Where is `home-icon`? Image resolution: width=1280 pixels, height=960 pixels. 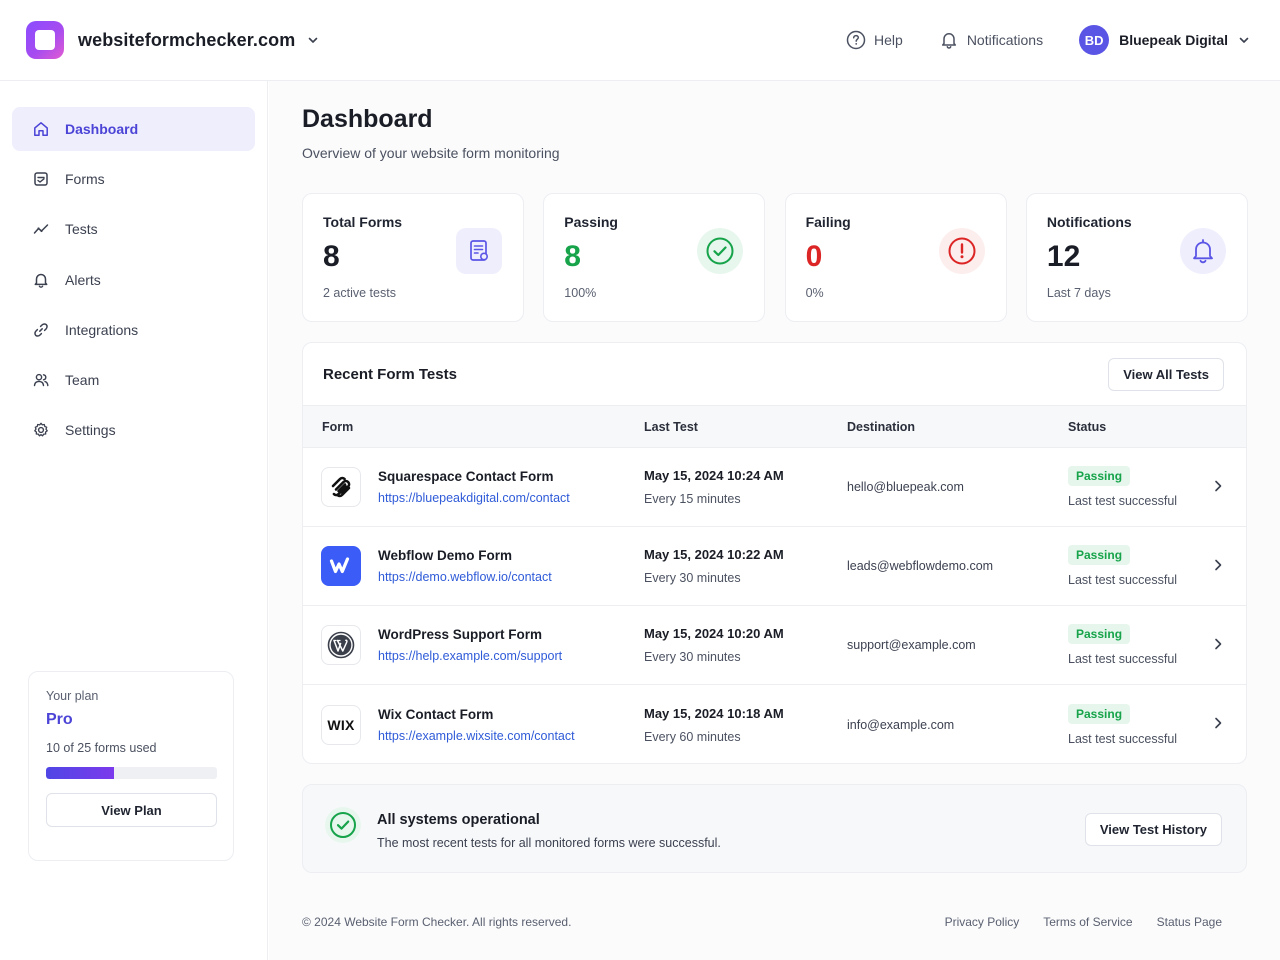 home-icon is located at coordinates (48, 129).